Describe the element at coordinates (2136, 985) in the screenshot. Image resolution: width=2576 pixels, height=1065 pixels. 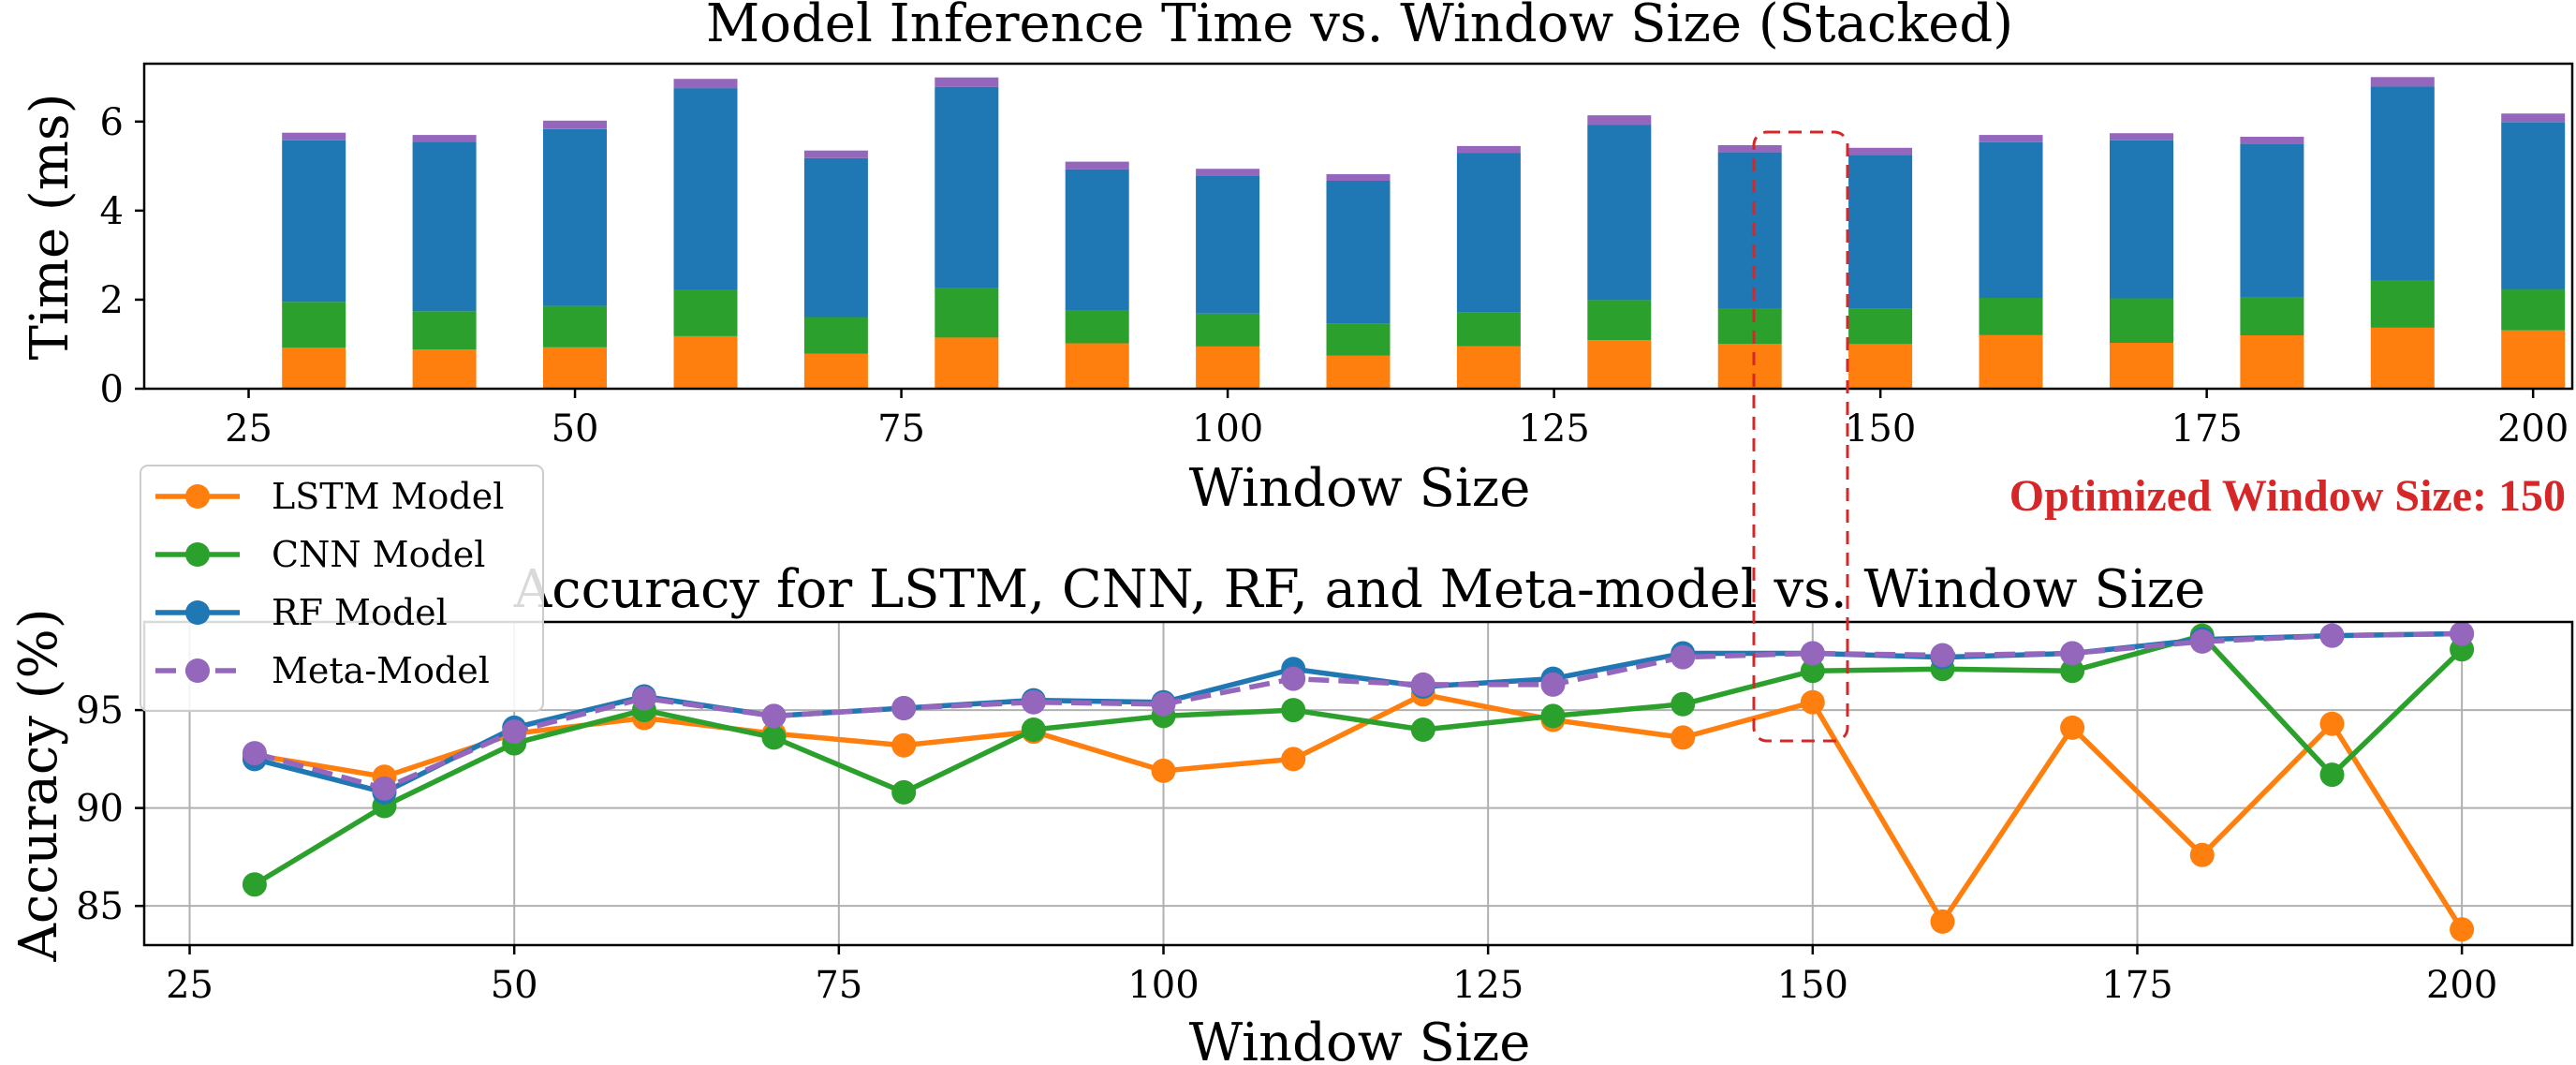
I see `bottom-xtick-label: 175` at that location.